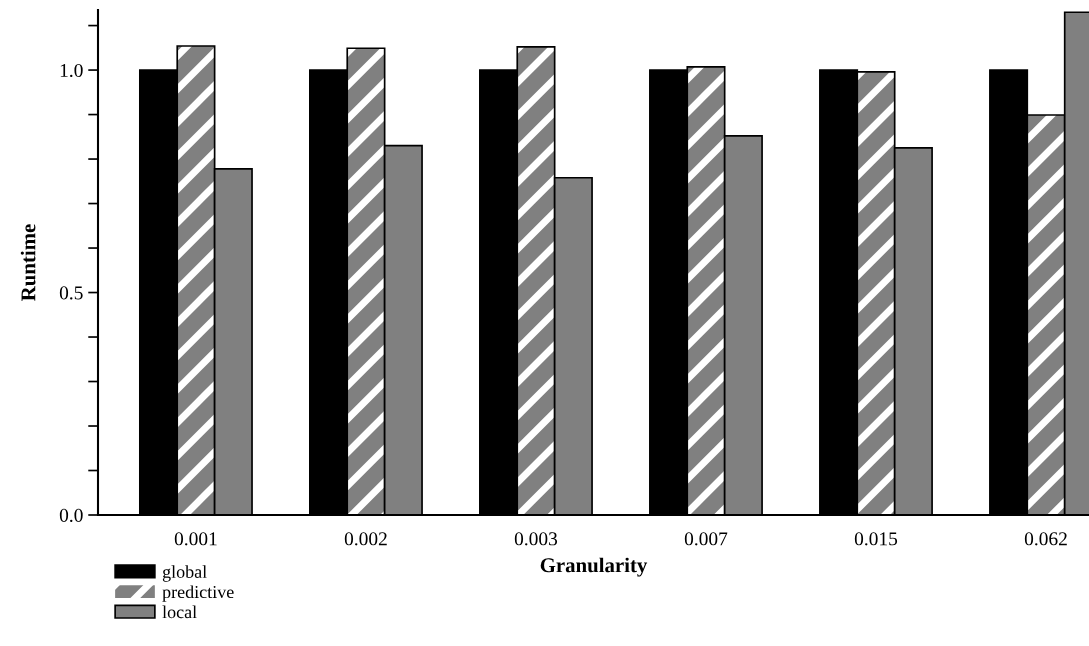  Describe the element at coordinates (71, 70) in the screenshot. I see `y-tick-label: 1.0` at that location.